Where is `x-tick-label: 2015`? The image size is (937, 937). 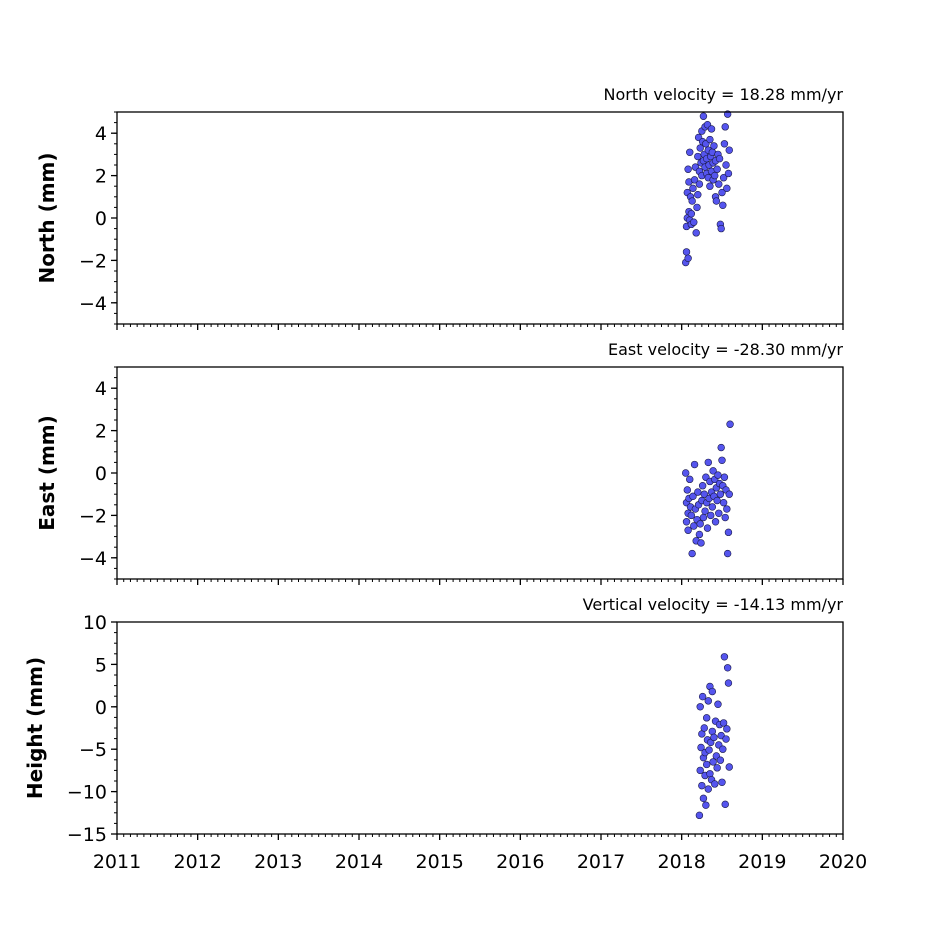
x-tick-label: 2015 is located at coordinates (439, 862).